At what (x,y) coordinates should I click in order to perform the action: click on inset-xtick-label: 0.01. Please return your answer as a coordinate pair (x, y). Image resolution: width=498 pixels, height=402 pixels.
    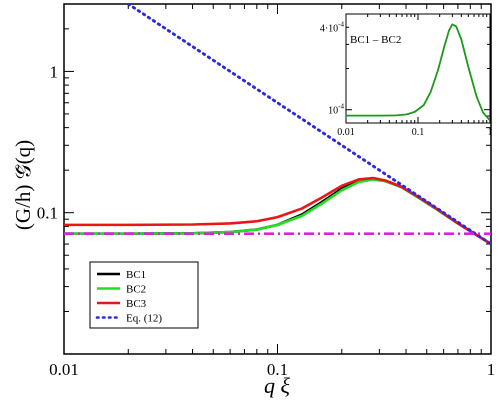
    Looking at the image, I should click on (346, 132).